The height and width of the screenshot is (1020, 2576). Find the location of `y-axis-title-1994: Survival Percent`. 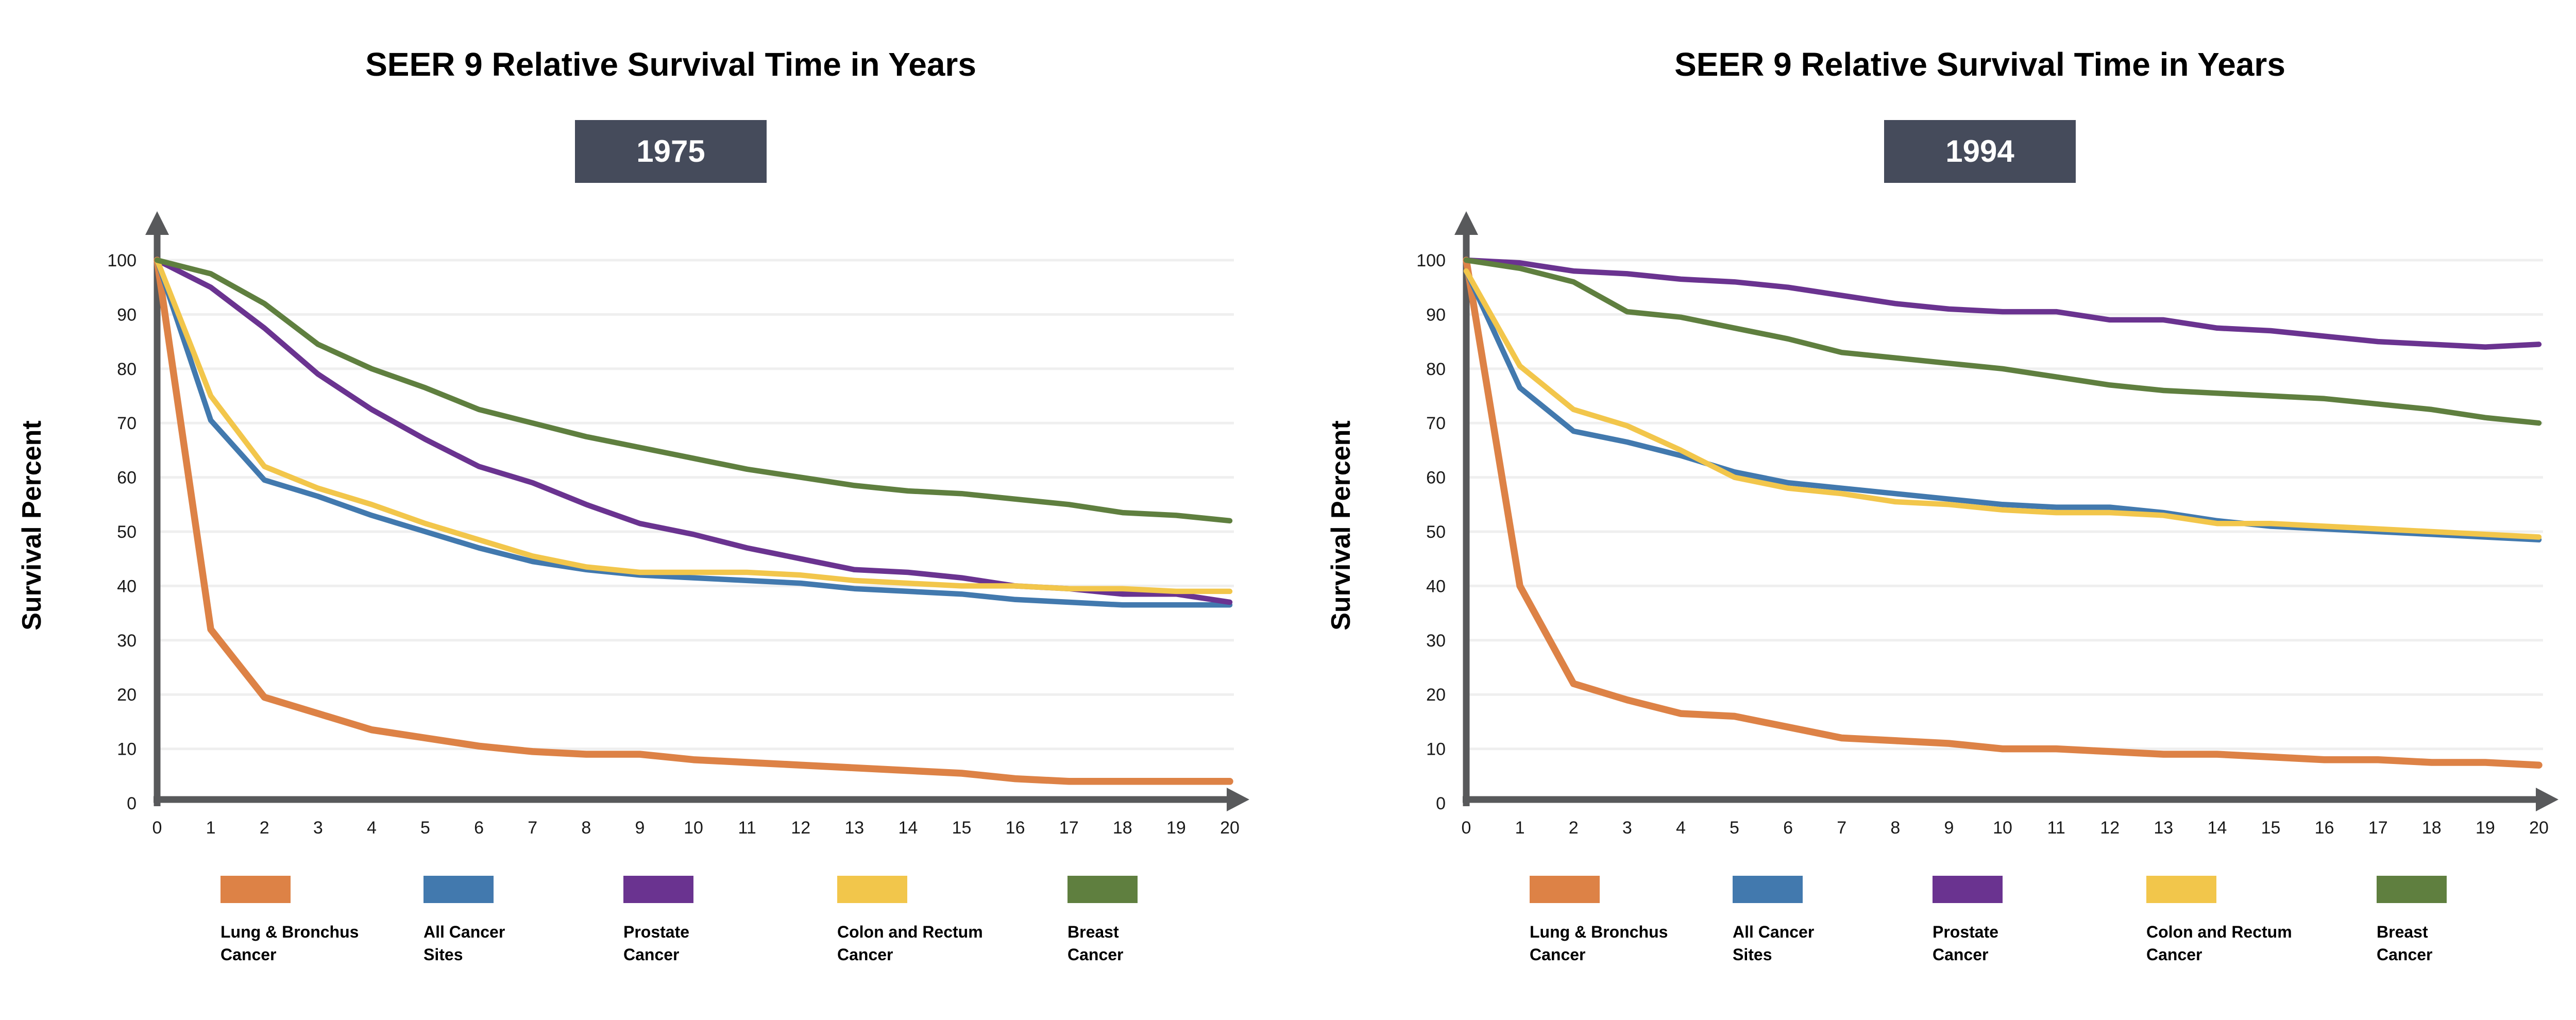

y-axis-title-1994: Survival Percent is located at coordinates (1341, 525).